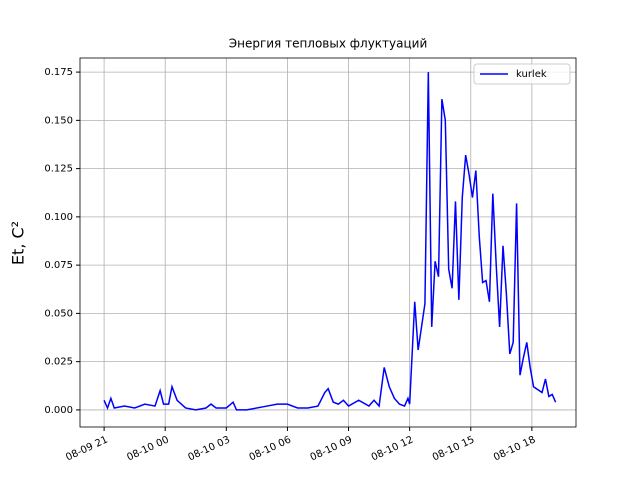 The image size is (640, 484). I want to click on y-tick-label: 0.050, so click(58, 313).